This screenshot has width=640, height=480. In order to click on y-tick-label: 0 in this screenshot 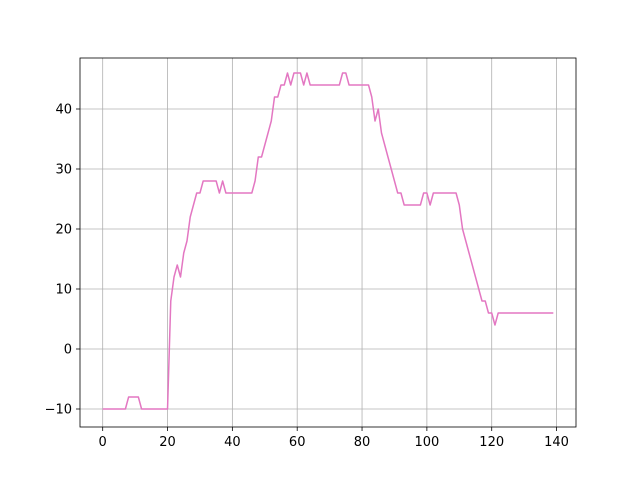, I will do `click(68, 350)`.